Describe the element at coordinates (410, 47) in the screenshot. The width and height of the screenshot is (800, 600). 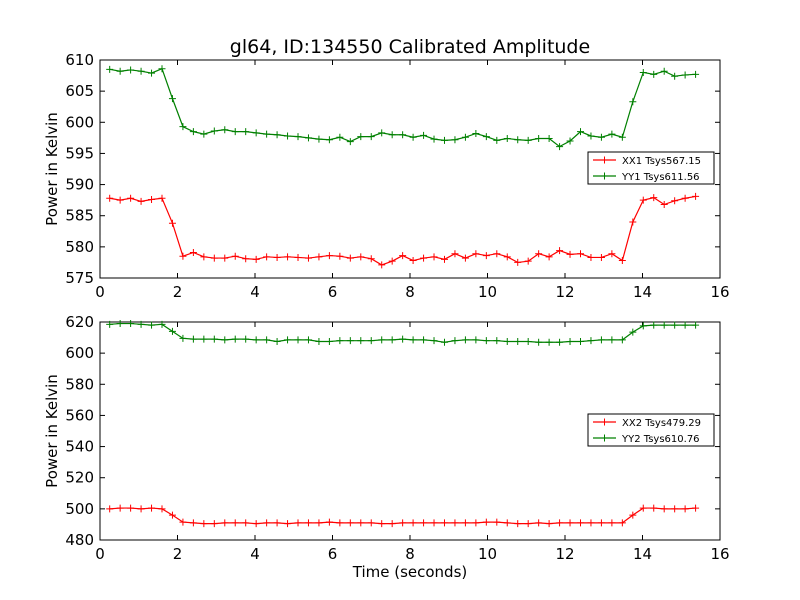
I see `chart-title: gl64, ID:134550 Calibrated Amplitude` at that location.